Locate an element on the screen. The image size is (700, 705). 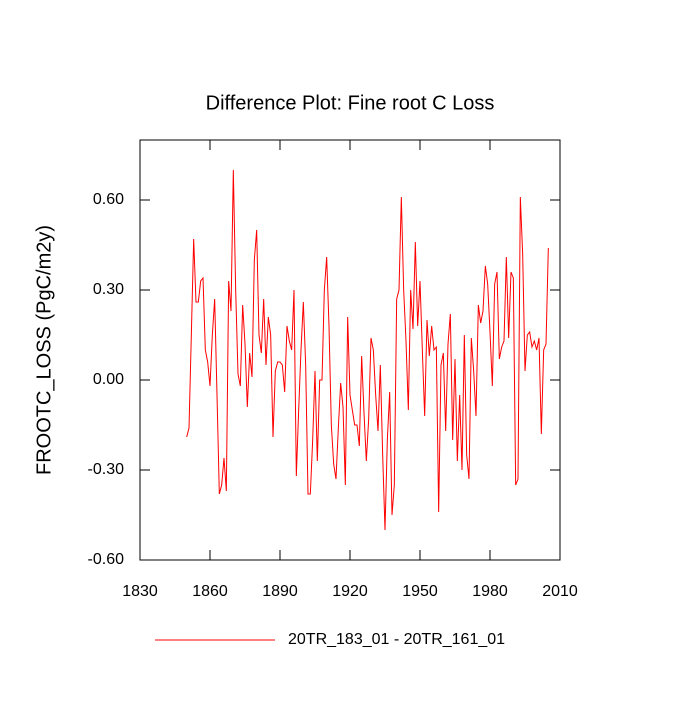
x-tick-label: 1830 is located at coordinates (140, 591).